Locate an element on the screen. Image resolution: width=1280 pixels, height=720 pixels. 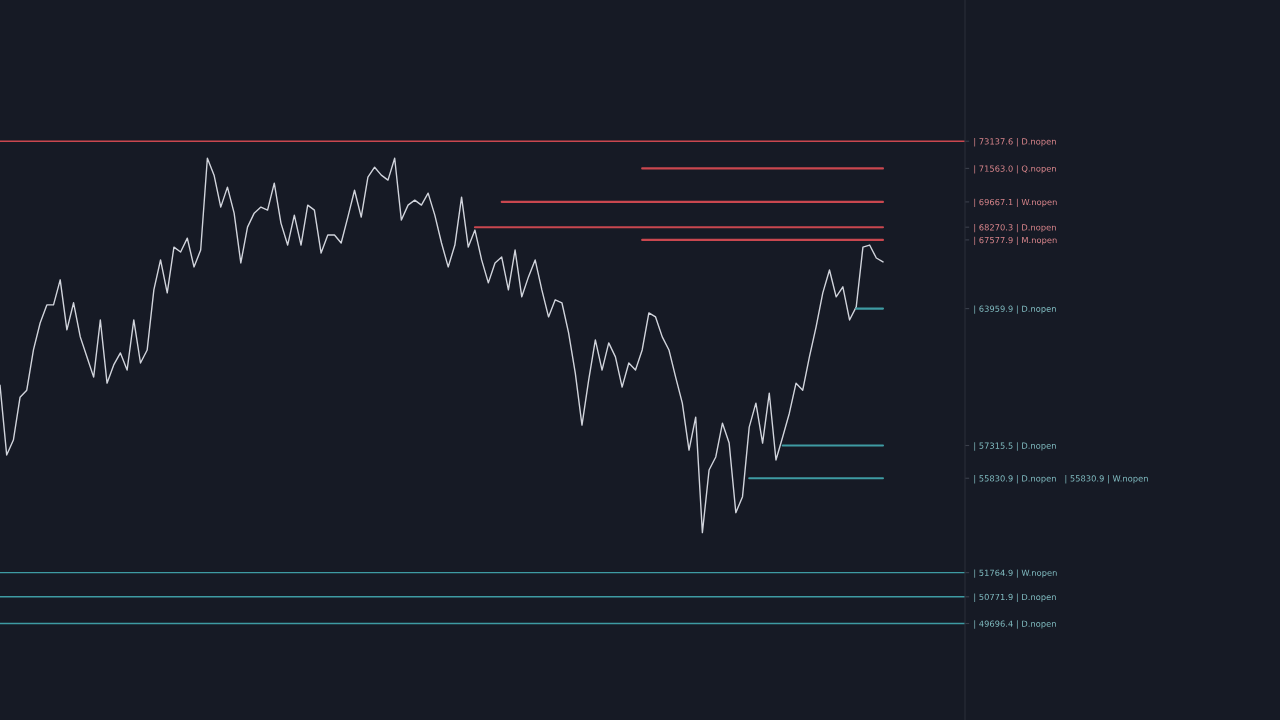
y-tick-label: | 55830.9 | D.nopen | 55830.9 | W.nopen is located at coordinates (1061, 479).